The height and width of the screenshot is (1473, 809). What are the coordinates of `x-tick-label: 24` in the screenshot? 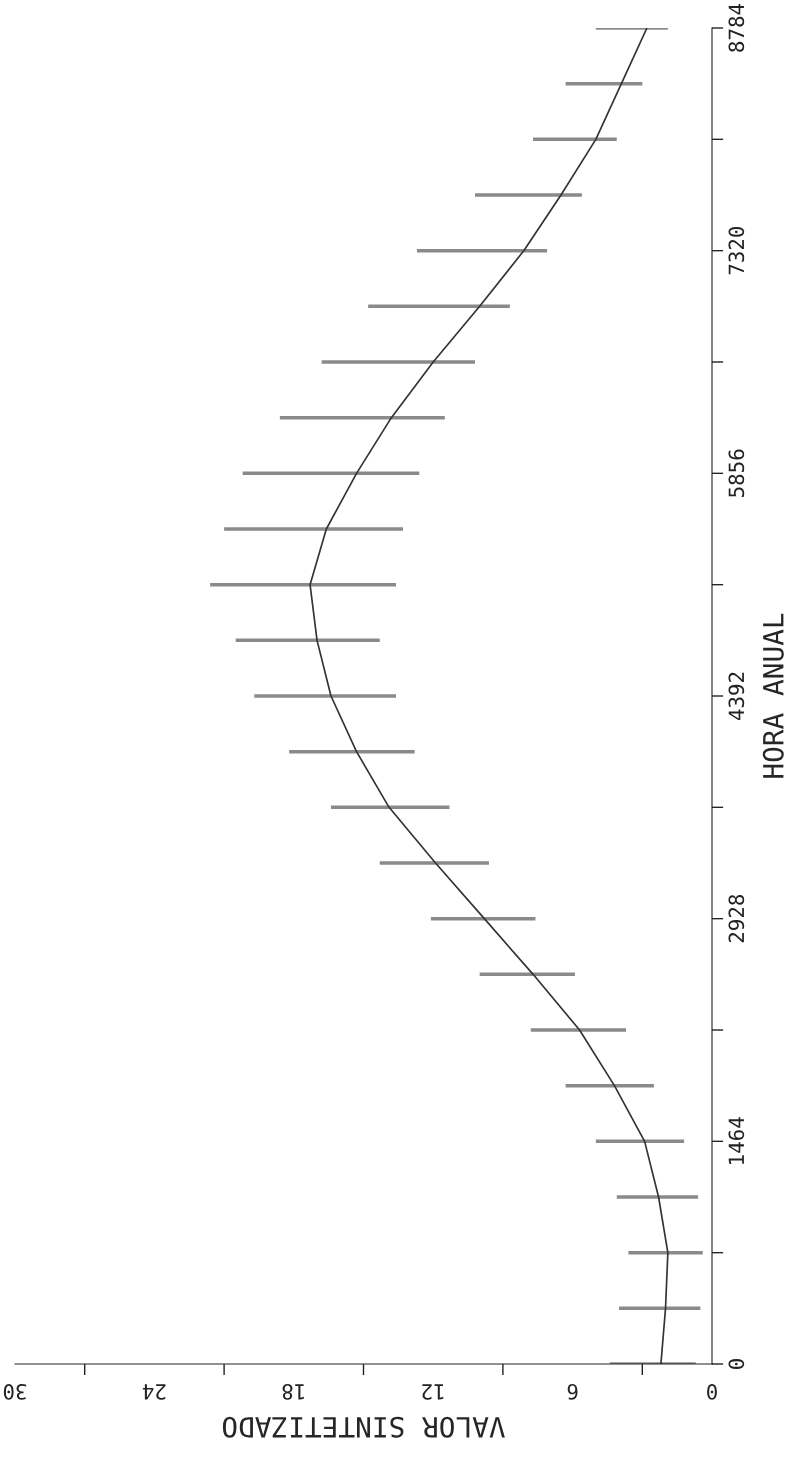 It's located at (154, 1392).